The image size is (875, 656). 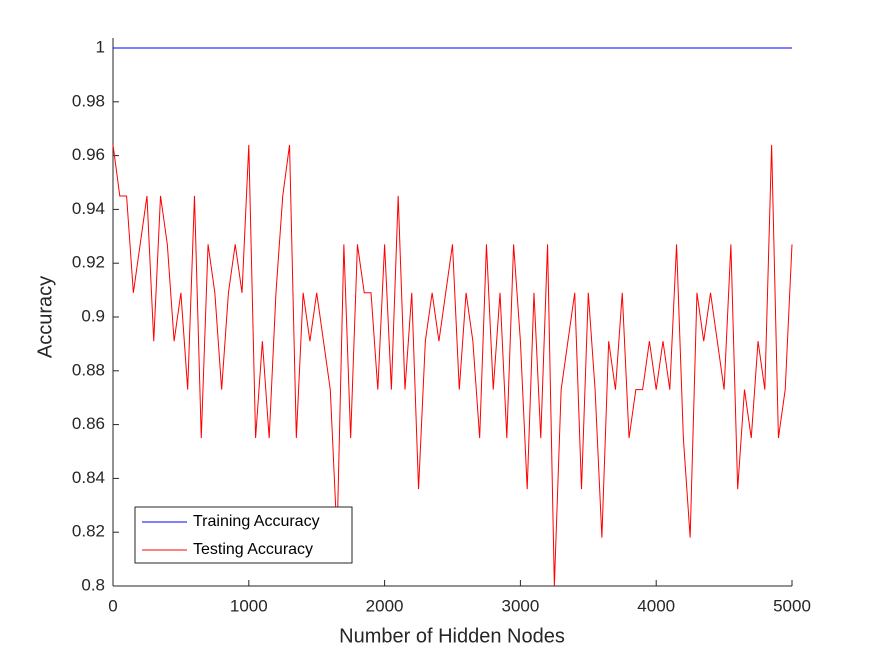 What do you see at coordinates (88, 262) in the screenshot?
I see `y-tick-label: 0.92` at bounding box center [88, 262].